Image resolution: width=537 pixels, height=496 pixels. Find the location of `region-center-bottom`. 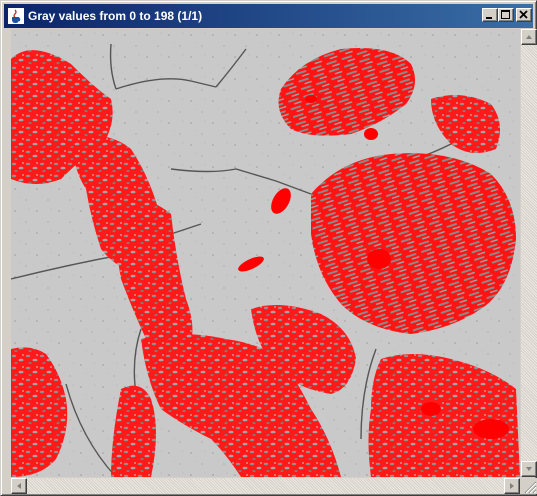

region-center-bottom is located at coordinates (241, 405).